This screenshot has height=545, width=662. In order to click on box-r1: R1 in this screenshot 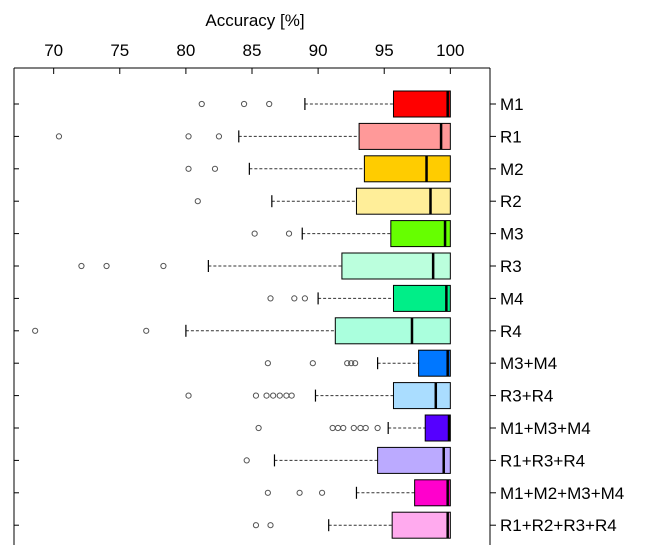, I will do `click(268, 136)`.